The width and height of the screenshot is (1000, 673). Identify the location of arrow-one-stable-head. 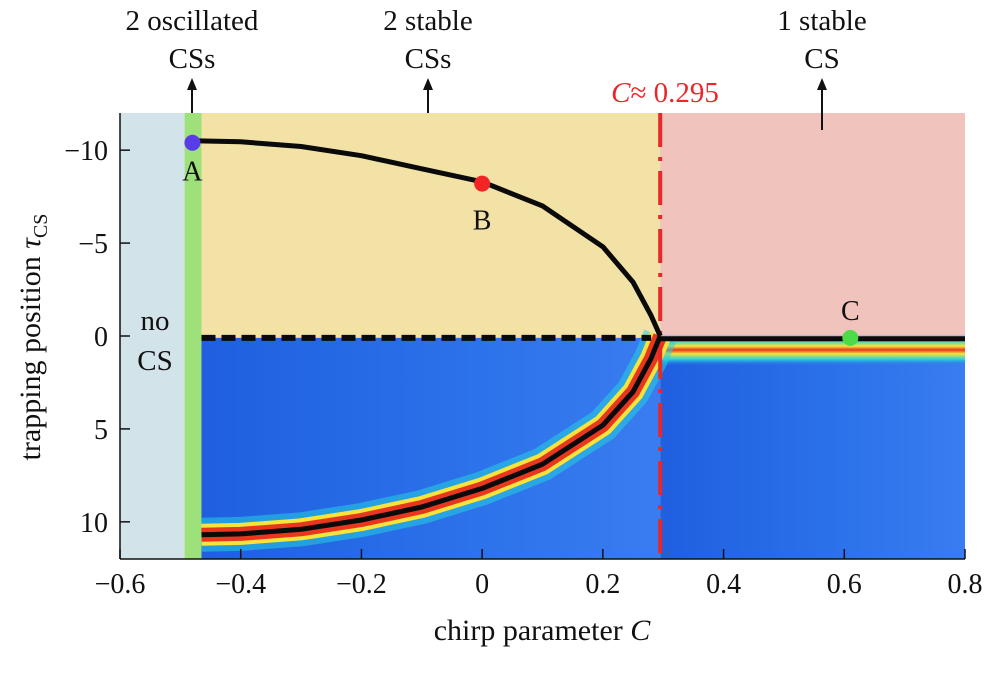
(822, 84).